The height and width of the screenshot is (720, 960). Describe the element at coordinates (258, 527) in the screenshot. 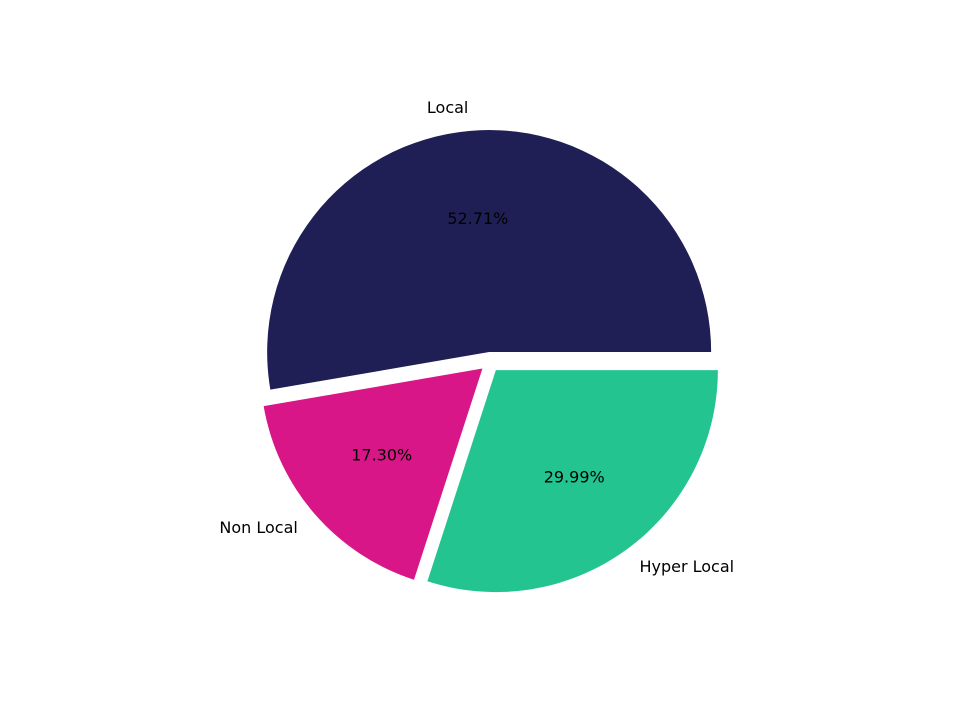

I see `slice-label: Non Local` at that location.